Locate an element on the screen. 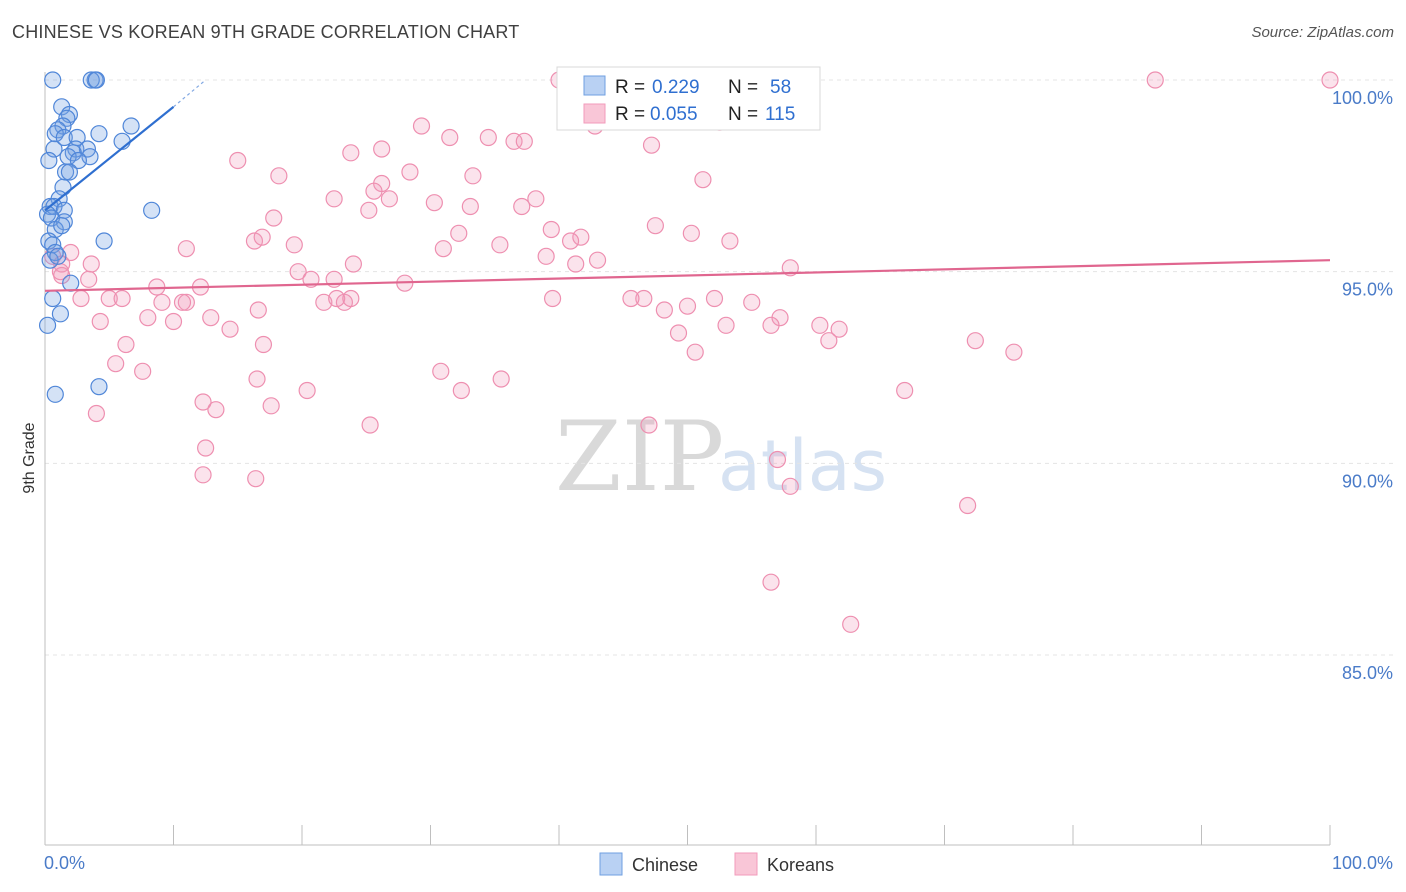  koreans-swatch is located at coordinates (594, 113).